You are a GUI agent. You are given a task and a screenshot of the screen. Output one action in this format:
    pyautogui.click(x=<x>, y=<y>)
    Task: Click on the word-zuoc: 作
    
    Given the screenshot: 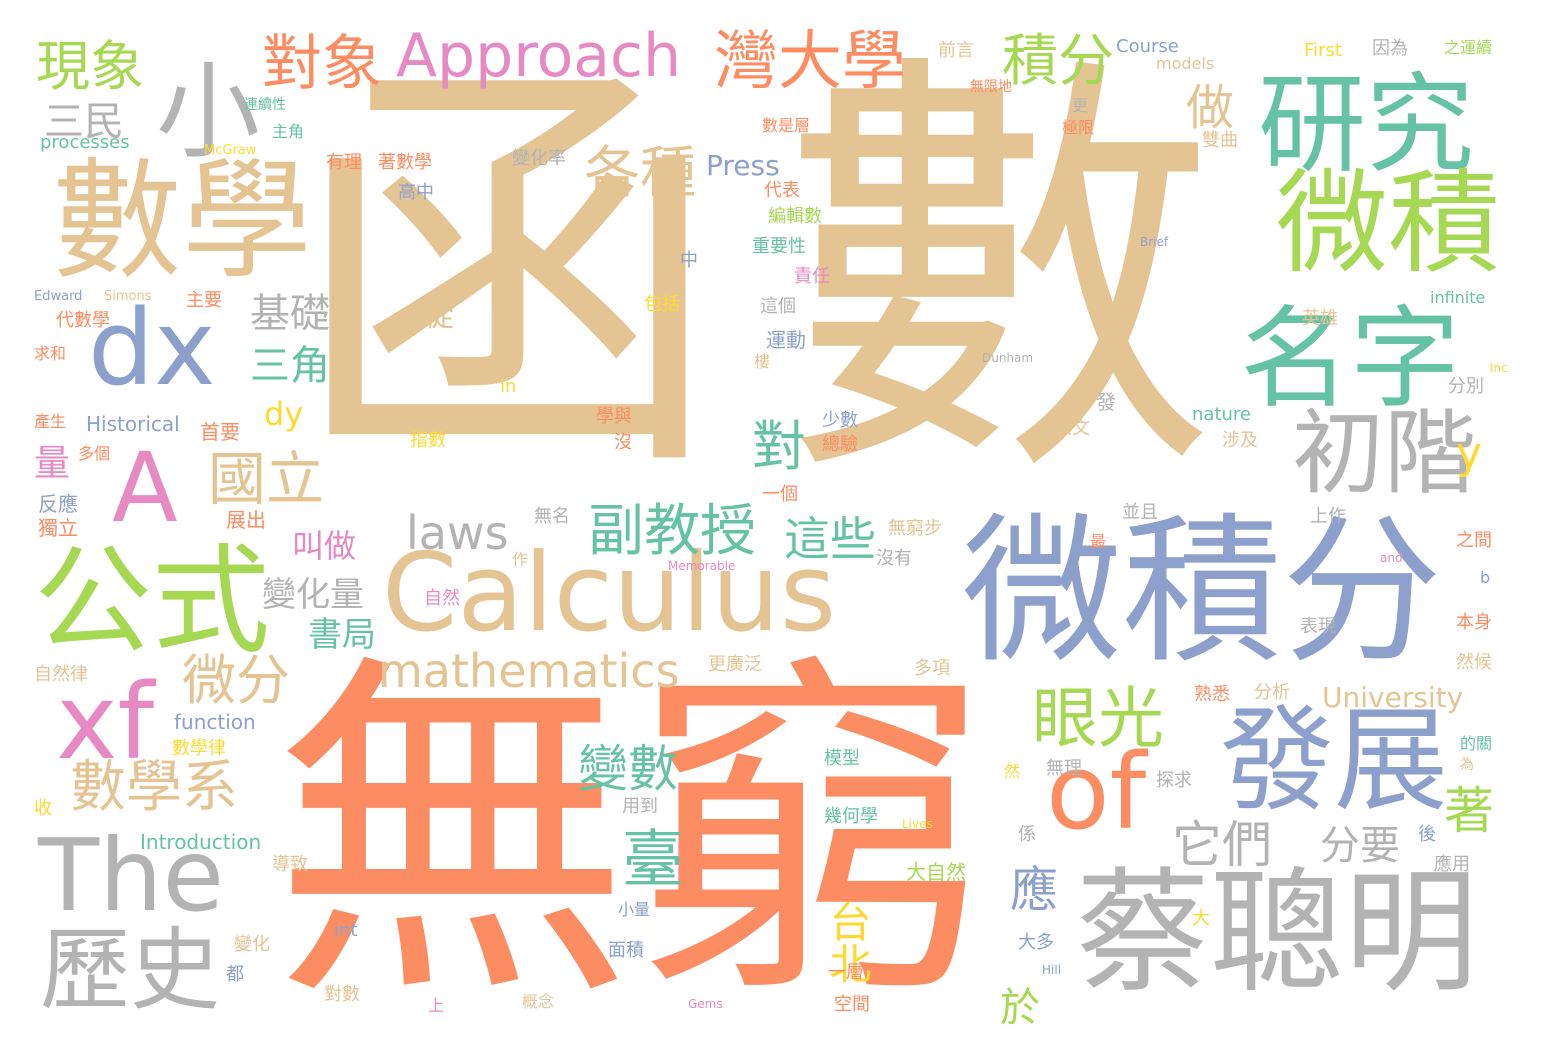 What is the action you would take?
    pyautogui.click(x=520, y=559)
    